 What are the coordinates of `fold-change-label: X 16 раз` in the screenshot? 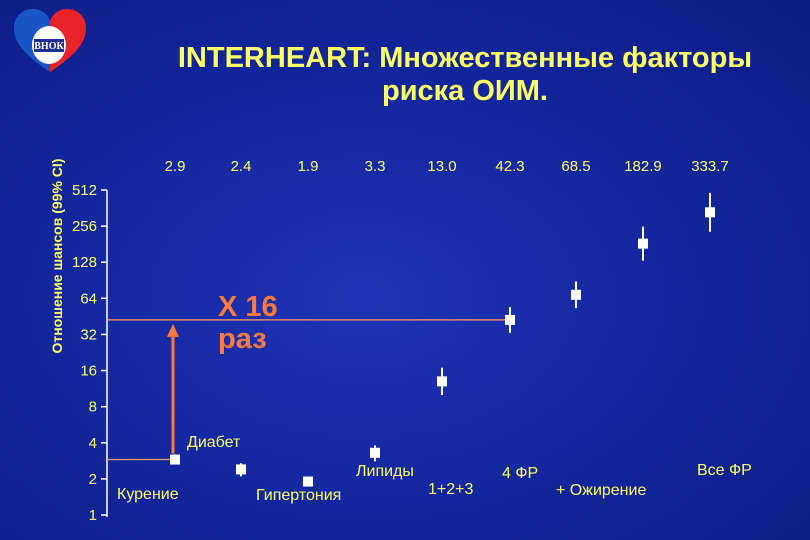 It's located at (248, 323).